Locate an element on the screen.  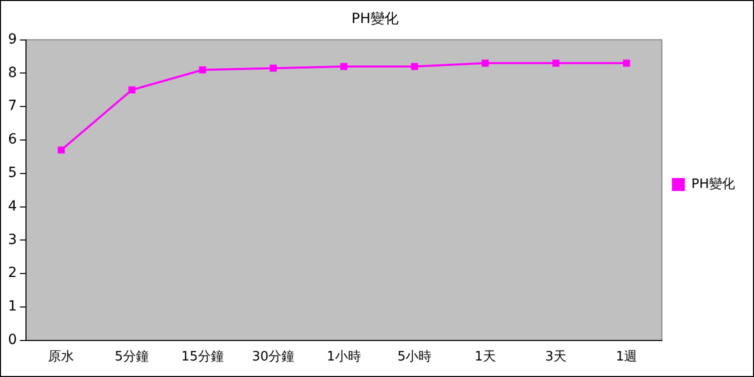
y-tick-label: 7 is located at coordinates (12, 106).